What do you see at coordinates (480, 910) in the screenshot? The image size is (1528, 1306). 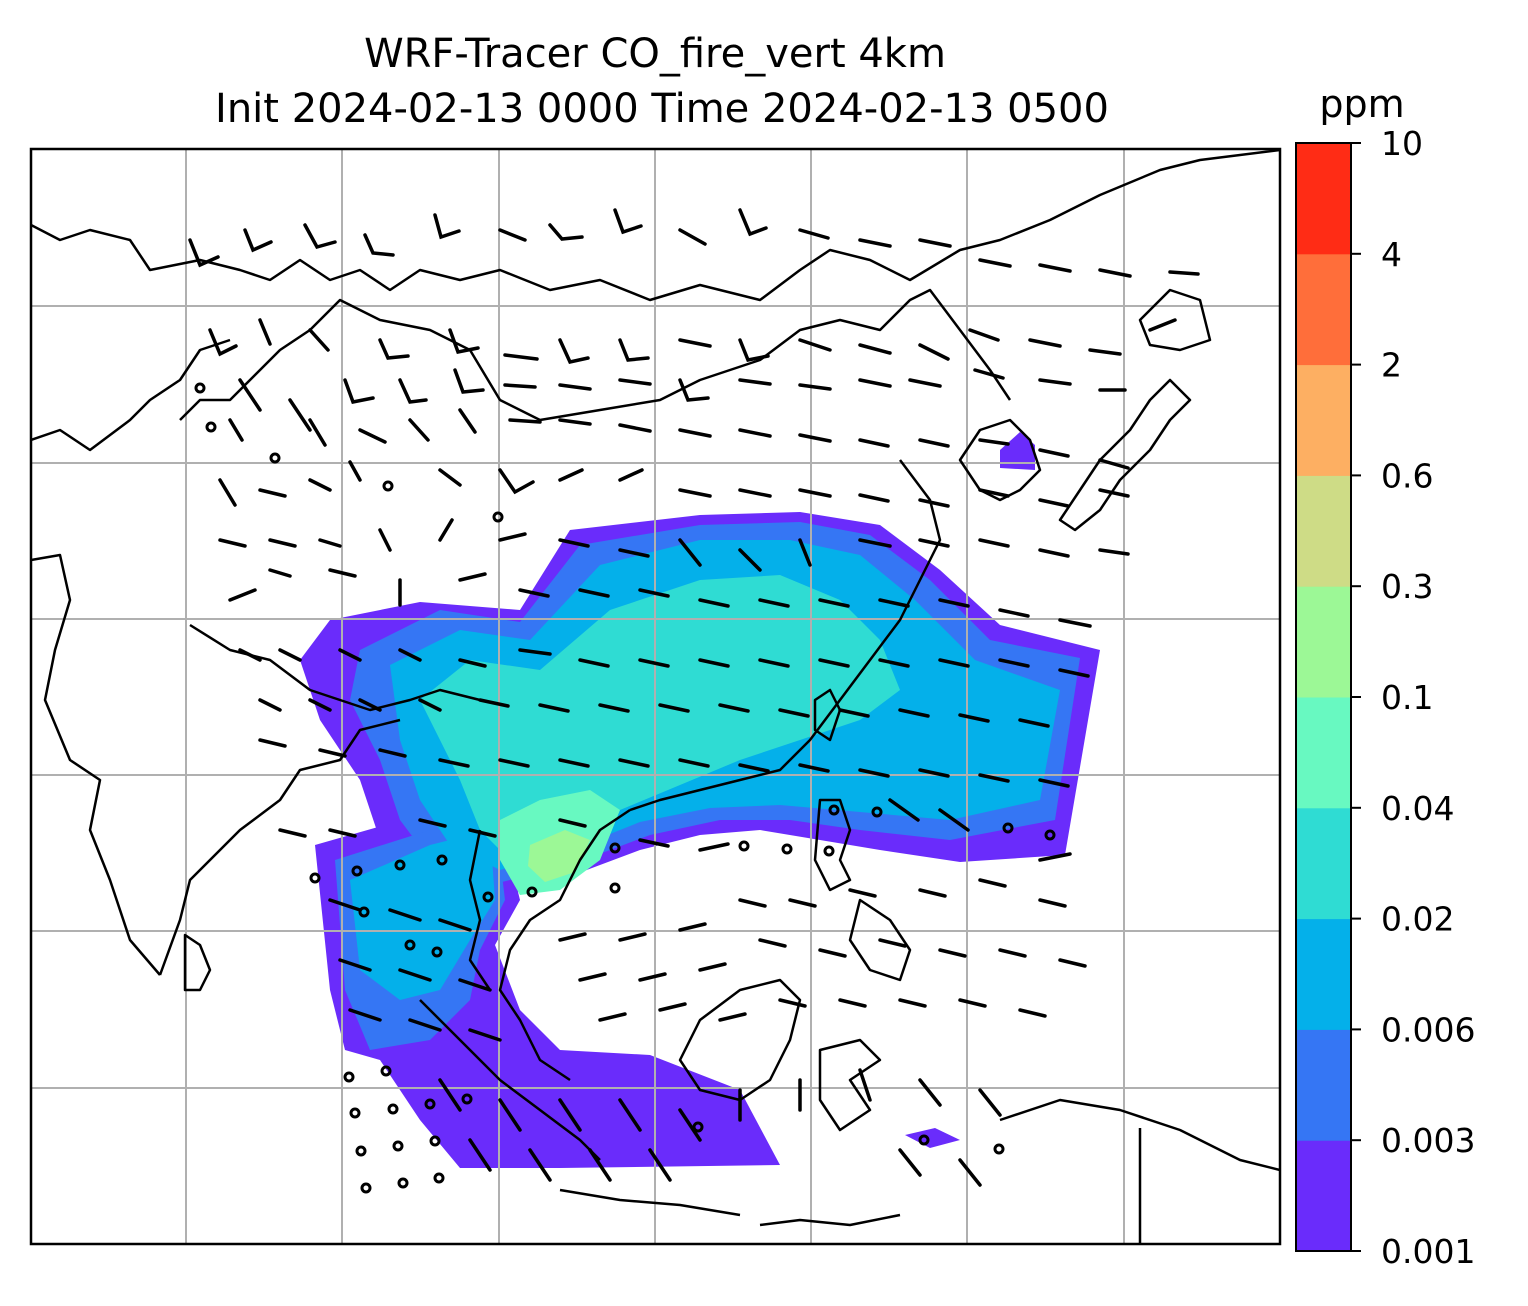 I see `coast-indochina-west` at bounding box center [480, 910].